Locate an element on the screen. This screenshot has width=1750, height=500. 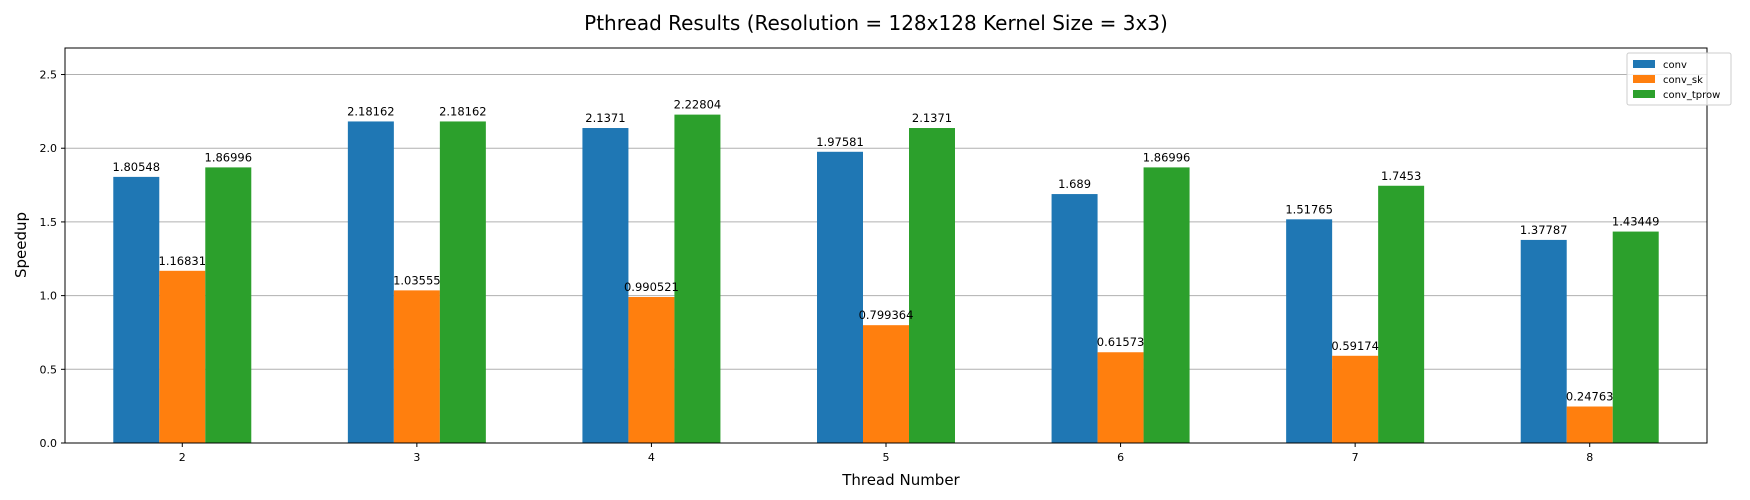
data-label-conv-7: 1.51765 is located at coordinates (1309, 209).